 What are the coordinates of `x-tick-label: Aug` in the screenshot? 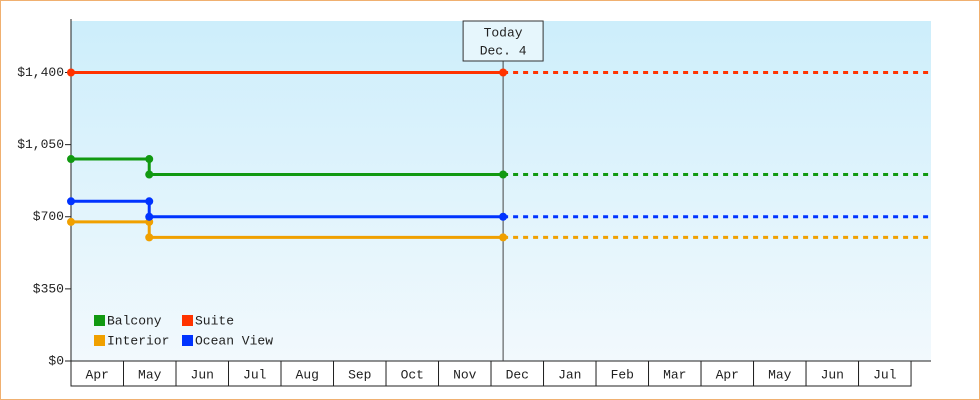 It's located at (307, 374).